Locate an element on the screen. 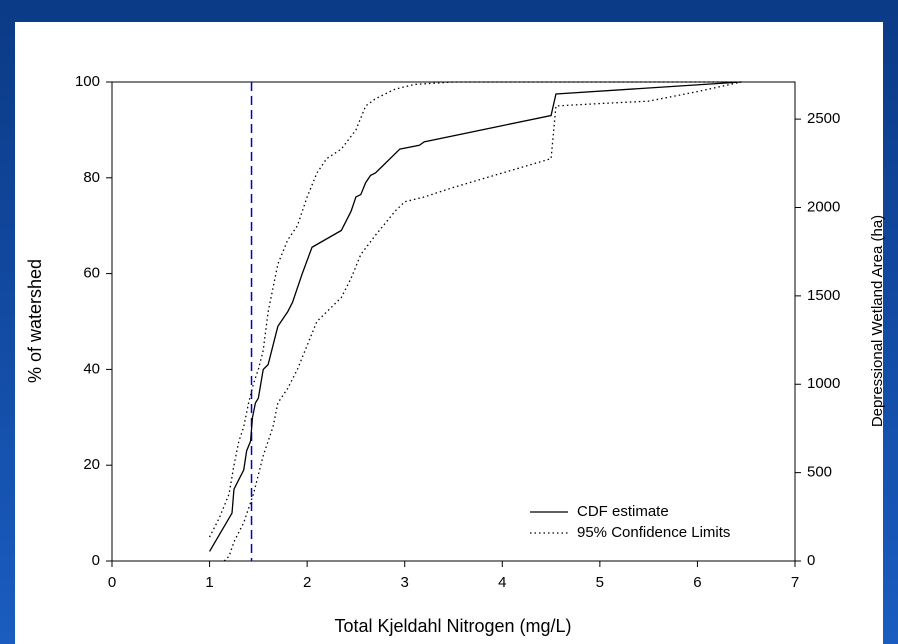 Image resolution: width=898 pixels, height=644 pixels. x-axis-title: Total Kjeldahl Nitrogen (mg/L) is located at coordinates (452, 626).